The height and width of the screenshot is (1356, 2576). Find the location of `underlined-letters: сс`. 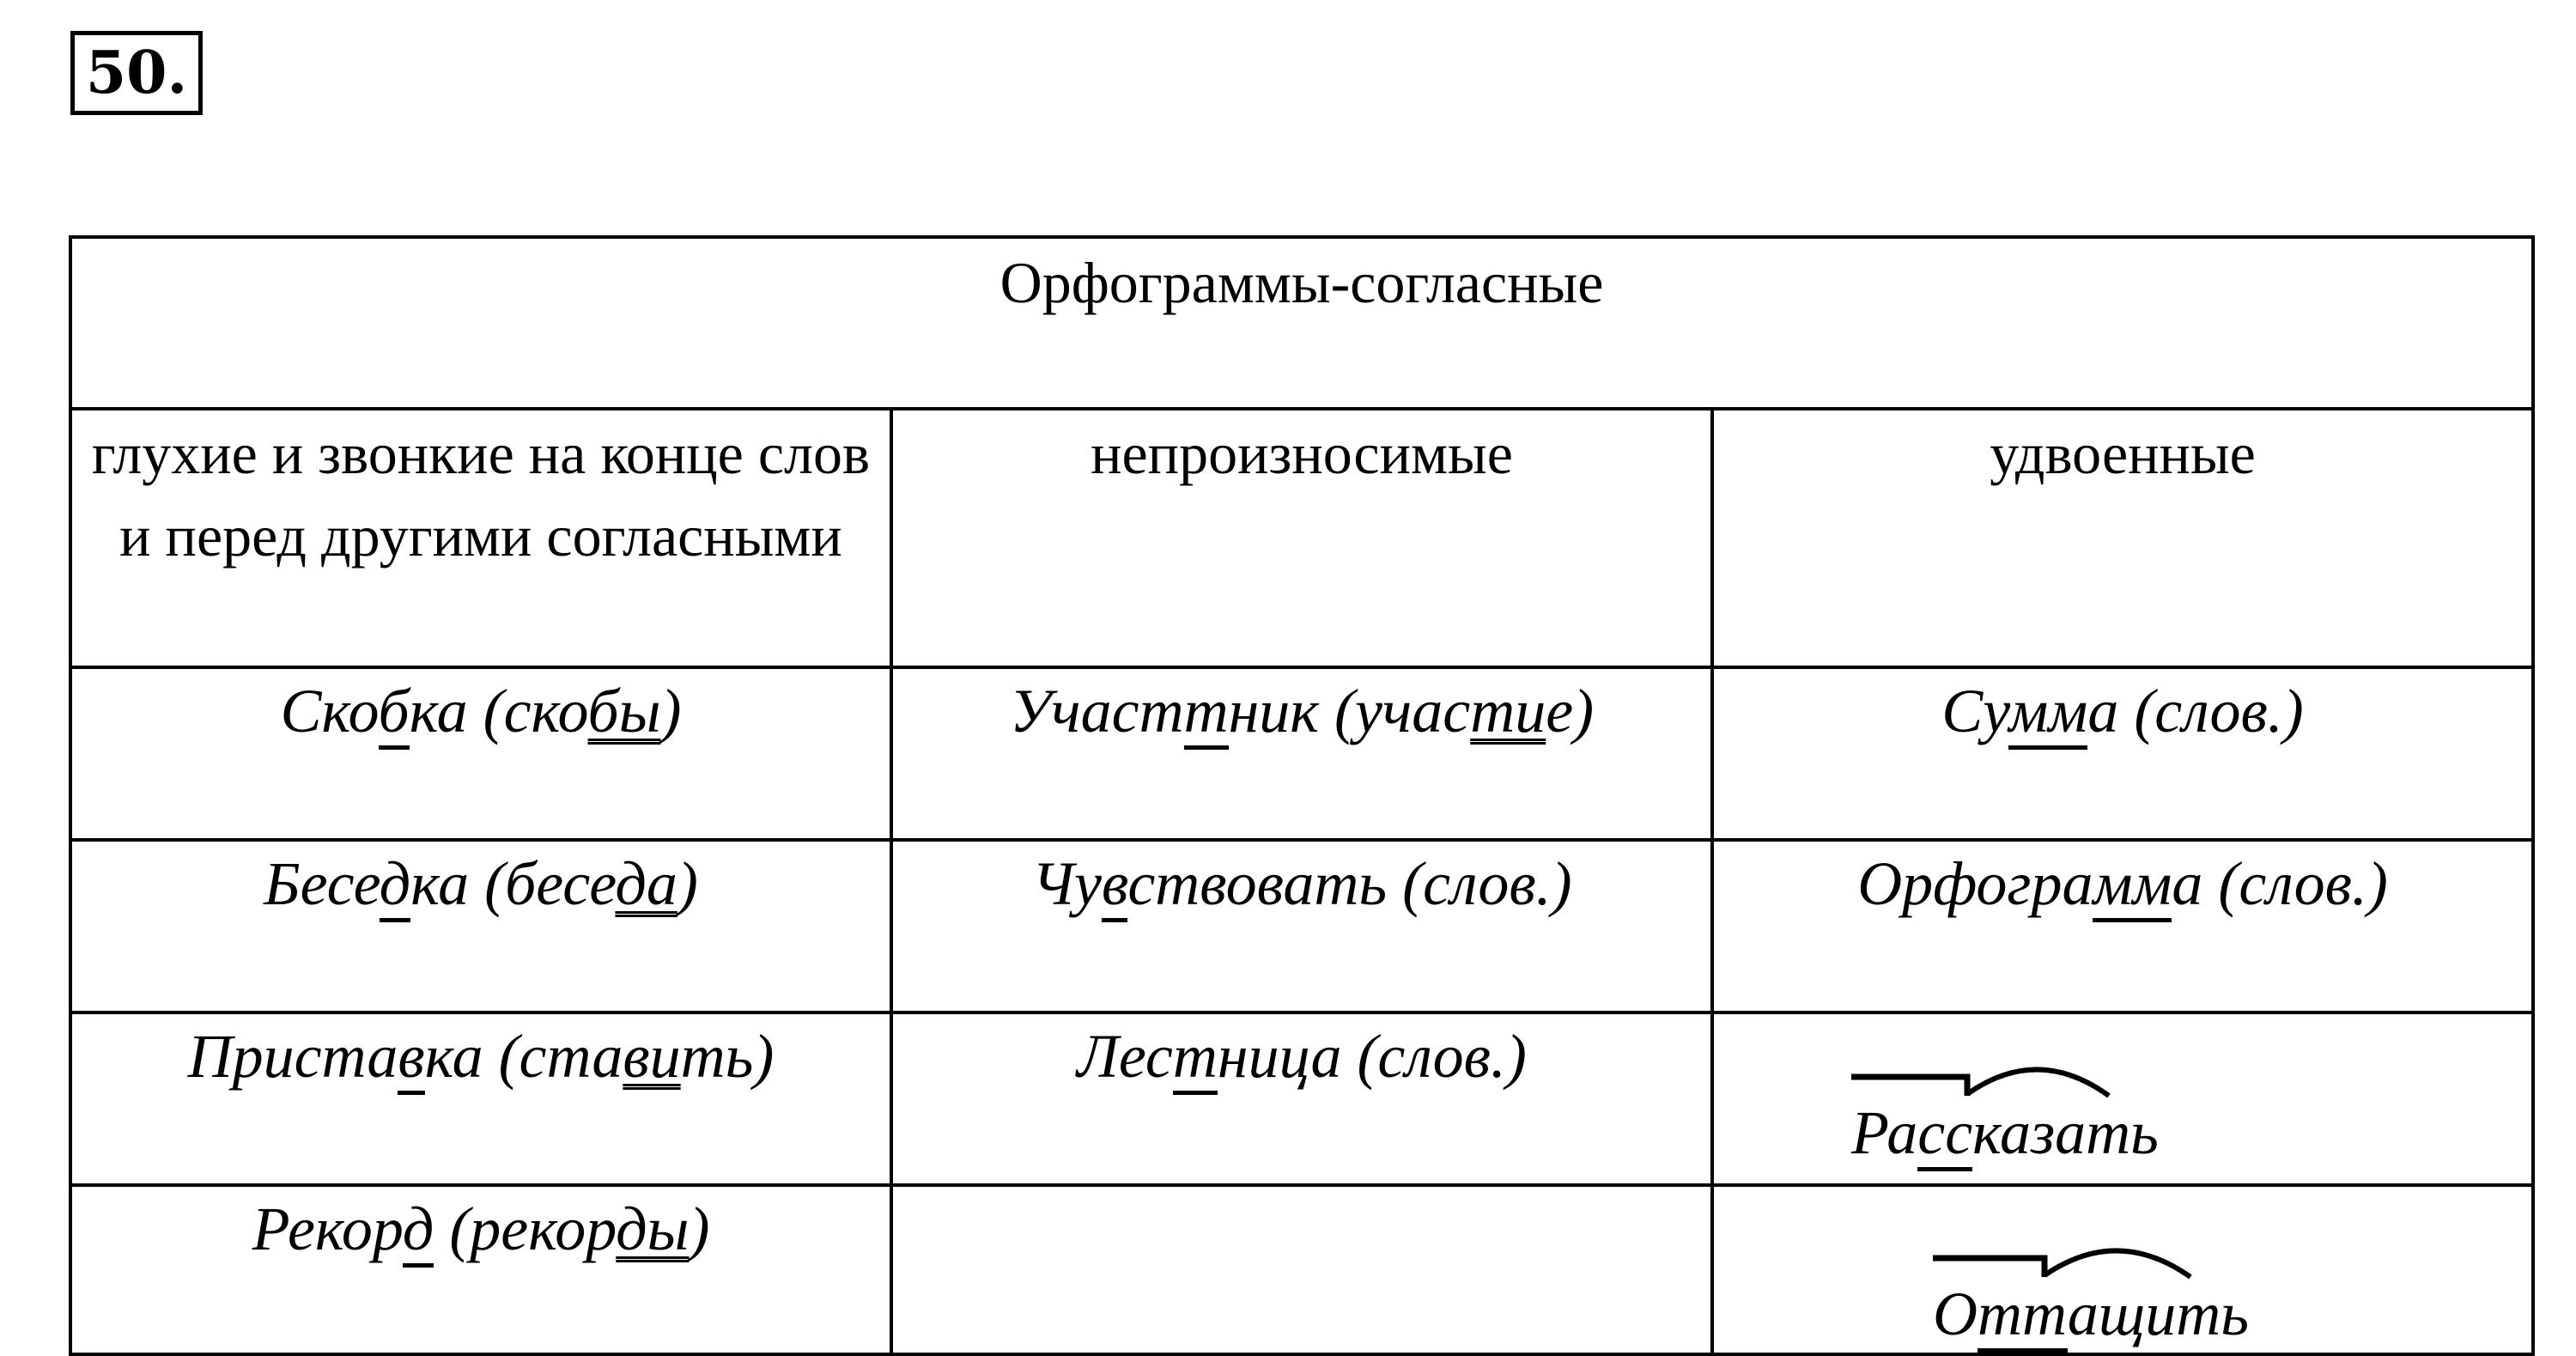

underlined-letters: сс is located at coordinates (1945, 1134).